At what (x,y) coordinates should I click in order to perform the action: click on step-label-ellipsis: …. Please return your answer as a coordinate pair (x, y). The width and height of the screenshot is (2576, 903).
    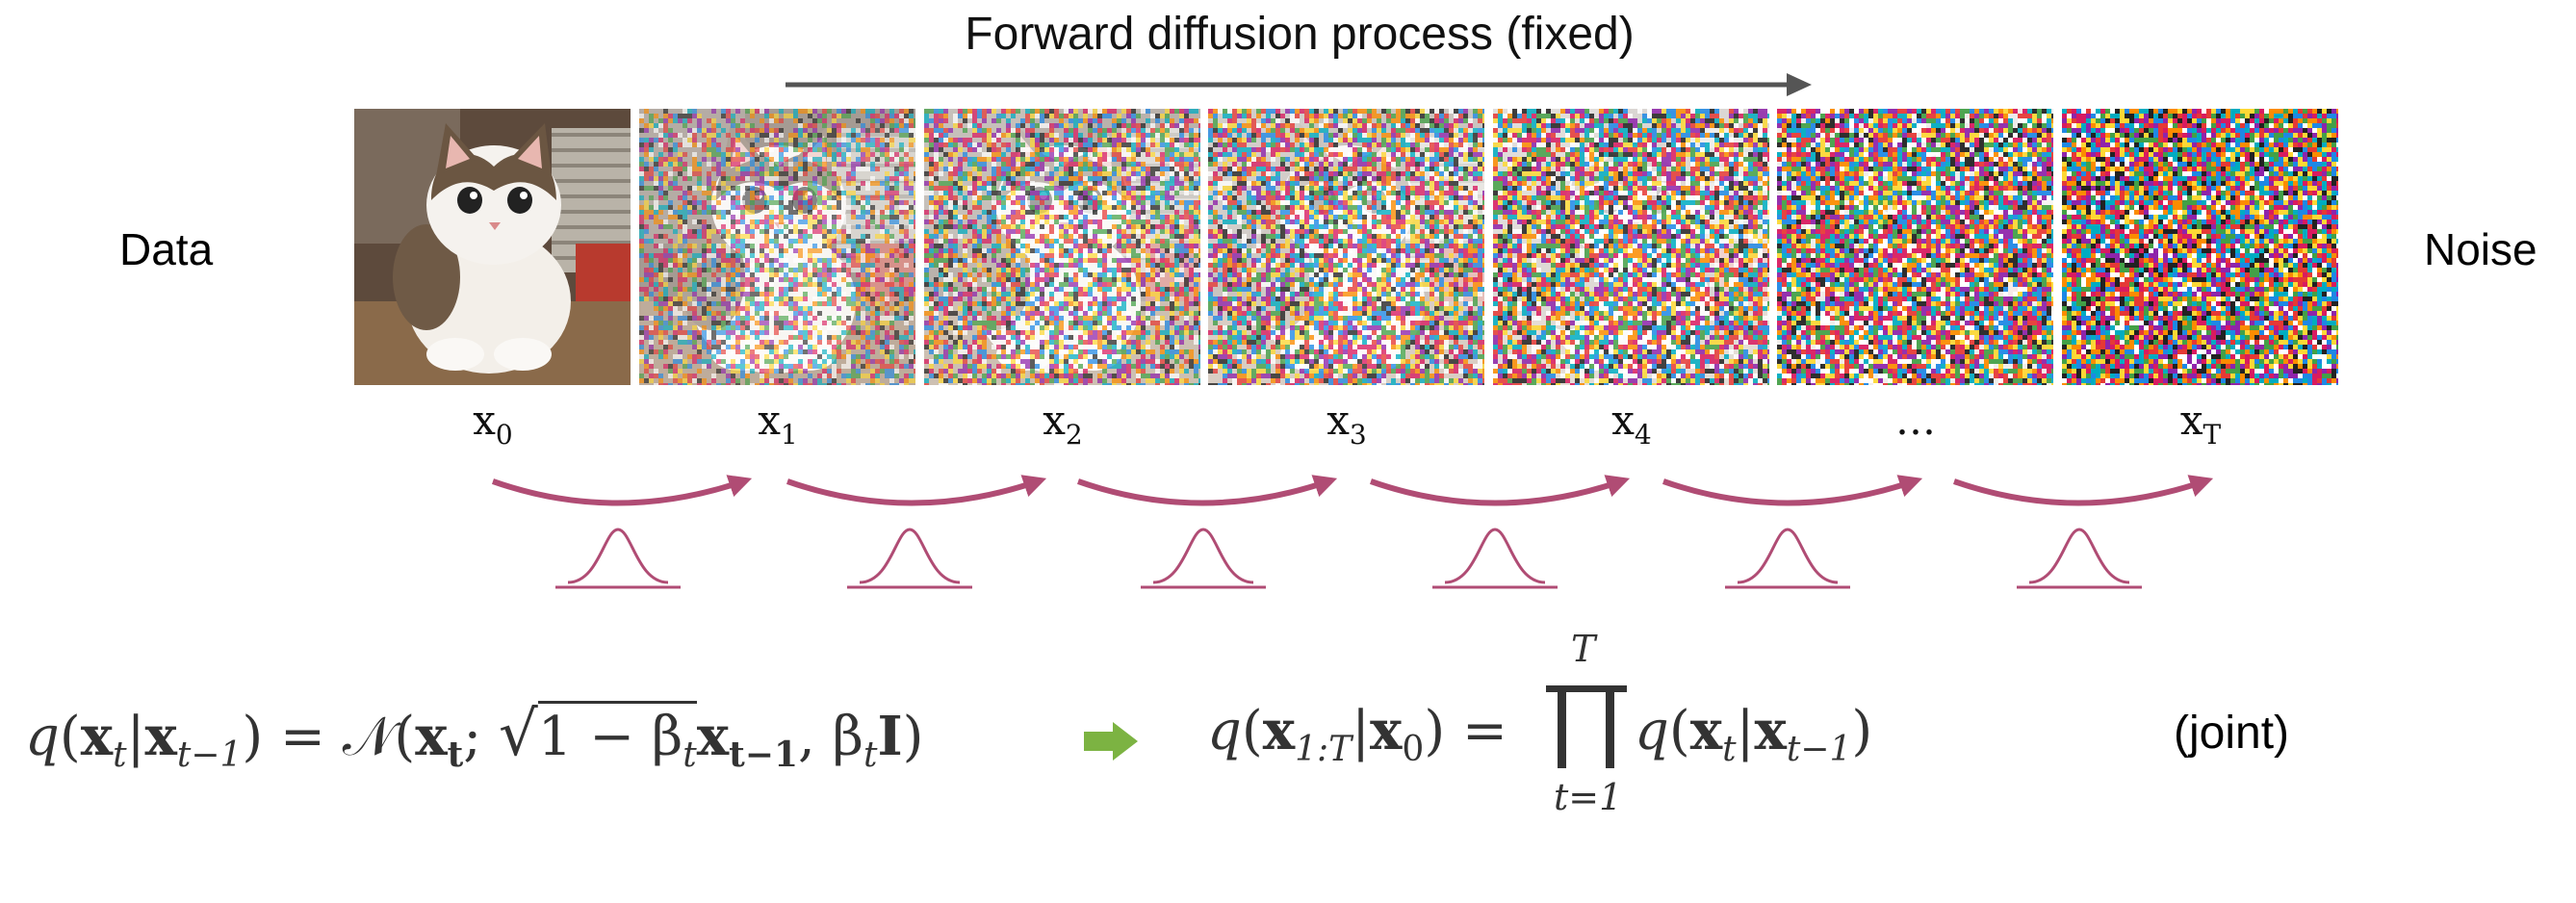
    Looking at the image, I should click on (1915, 421).